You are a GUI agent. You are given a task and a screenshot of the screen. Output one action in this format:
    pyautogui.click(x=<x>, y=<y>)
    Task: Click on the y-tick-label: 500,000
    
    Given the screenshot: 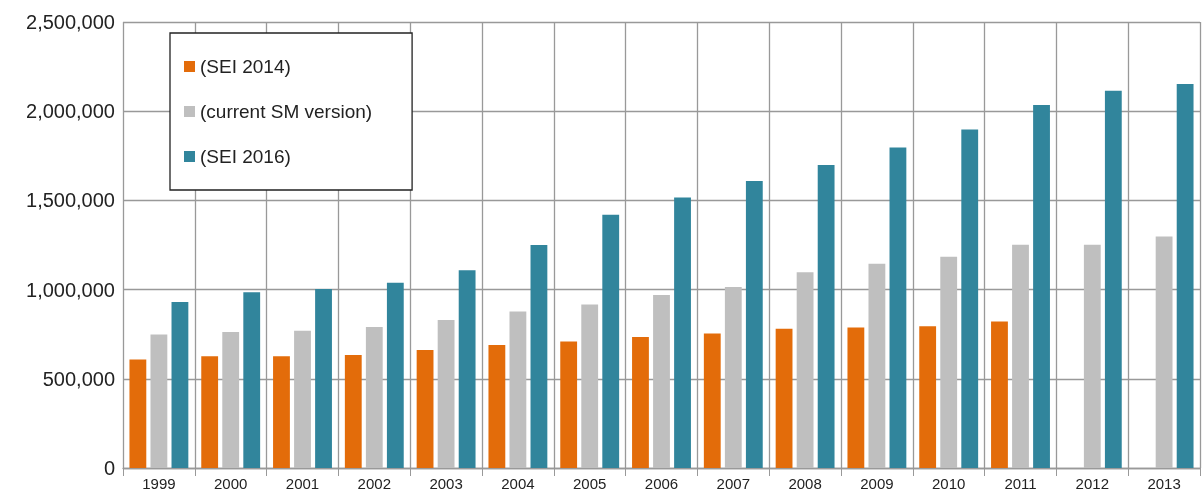 What is the action you would take?
    pyautogui.click(x=78, y=378)
    